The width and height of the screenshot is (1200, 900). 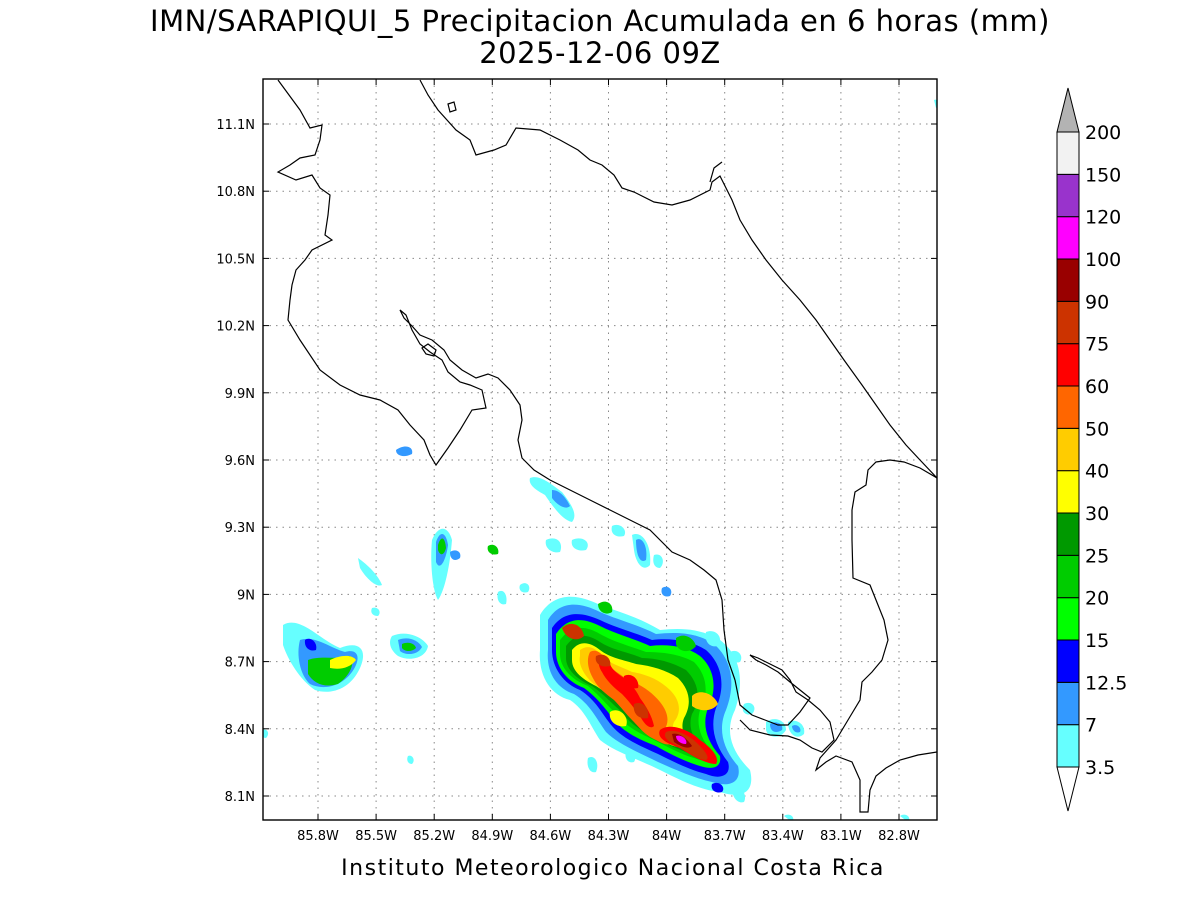 What do you see at coordinates (1091, 726) in the screenshot?
I see `colorbar-level-label: 7` at bounding box center [1091, 726].